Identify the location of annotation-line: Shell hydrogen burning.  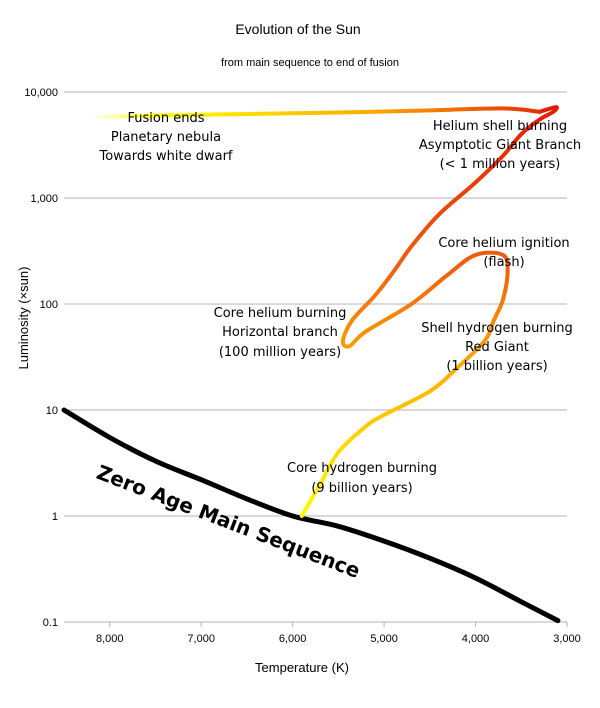
(497, 328).